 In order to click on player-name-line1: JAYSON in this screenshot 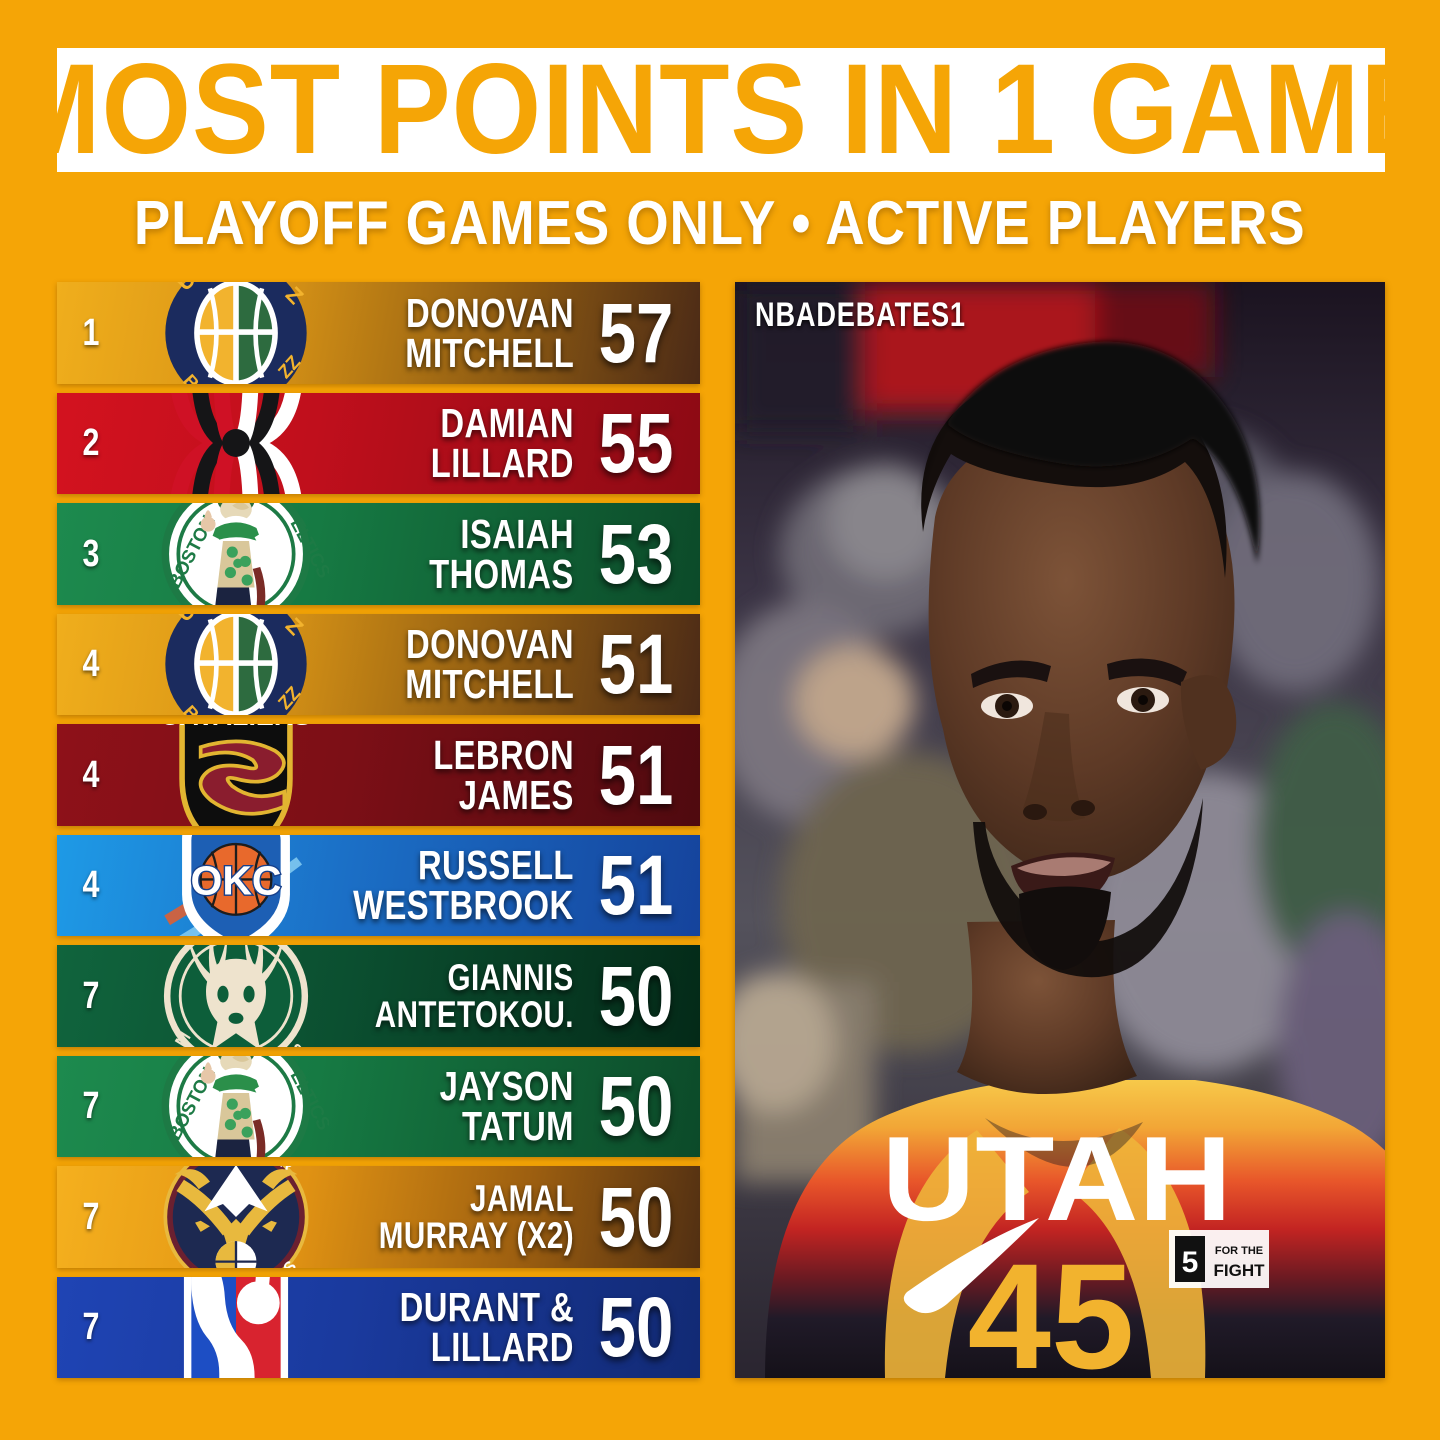, I will do `click(506, 1086)`.